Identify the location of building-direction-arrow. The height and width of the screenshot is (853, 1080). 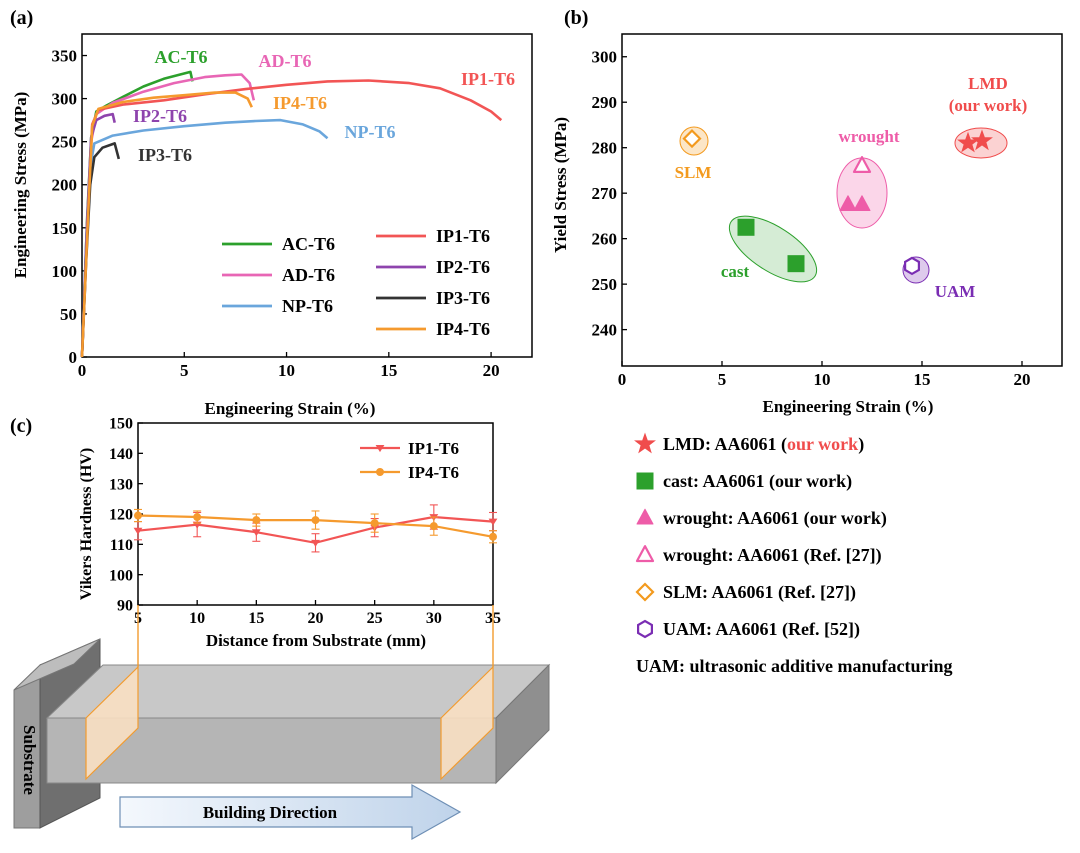
(290, 812).